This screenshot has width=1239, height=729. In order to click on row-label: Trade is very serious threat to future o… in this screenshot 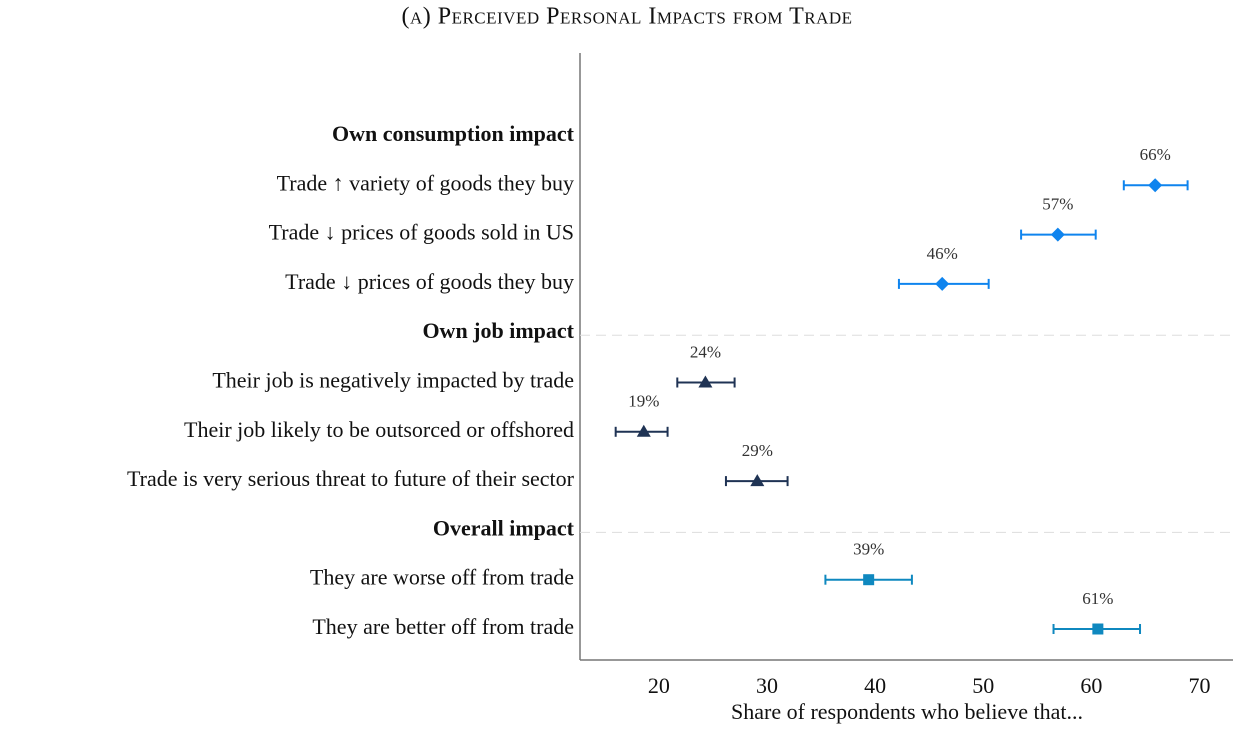, I will do `click(351, 478)`.